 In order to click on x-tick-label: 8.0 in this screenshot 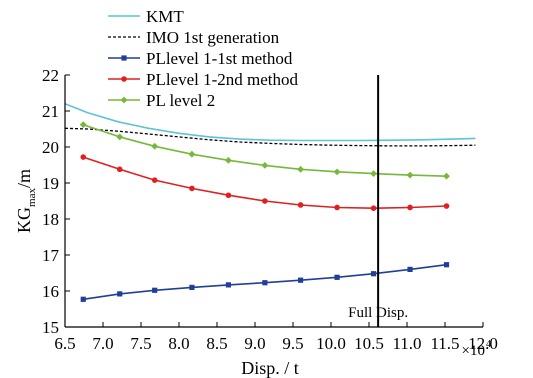, I will do `click(178, 343)`.